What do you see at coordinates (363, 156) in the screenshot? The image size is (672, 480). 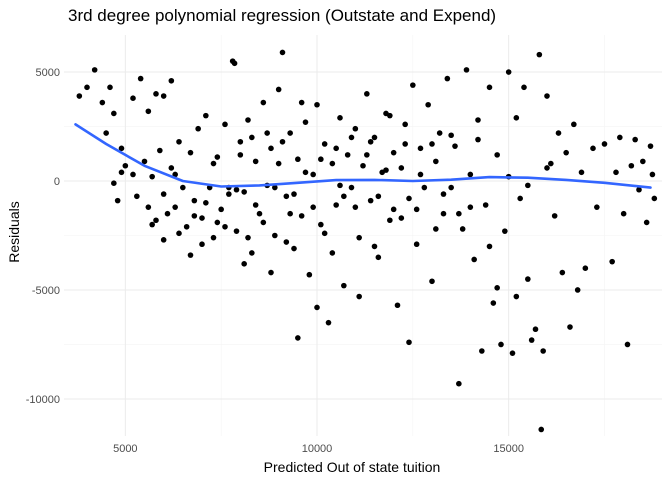 I see `smooth-line-layer` at bounding box center [363, 156].